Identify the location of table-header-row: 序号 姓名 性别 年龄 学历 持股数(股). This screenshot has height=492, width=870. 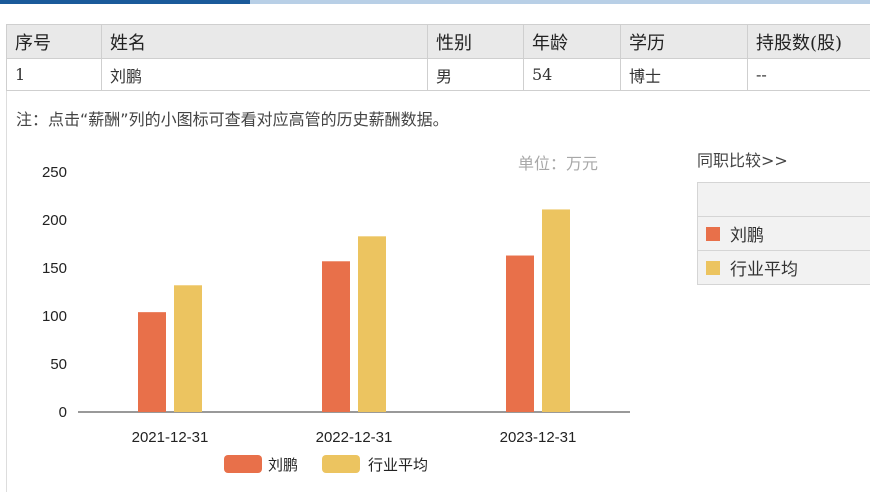
(438, 41).